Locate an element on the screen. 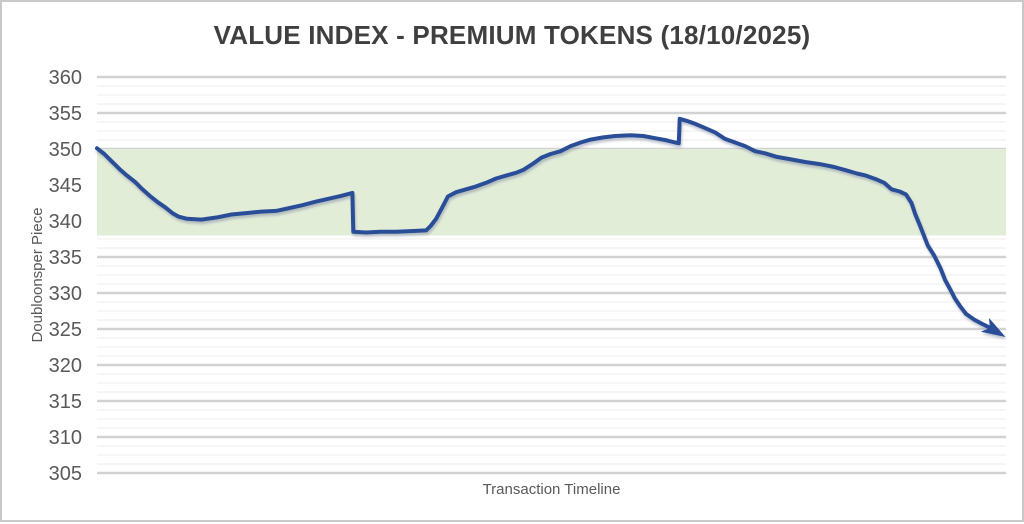  highlight-band is located at coordinates (551, 192).